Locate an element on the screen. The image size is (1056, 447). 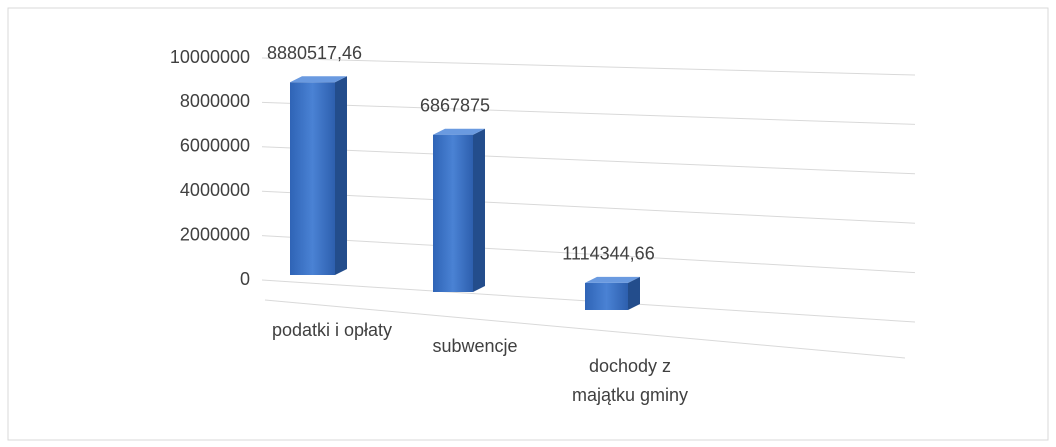
x-tick-label: subwencje is located at coordinates (475, 346).